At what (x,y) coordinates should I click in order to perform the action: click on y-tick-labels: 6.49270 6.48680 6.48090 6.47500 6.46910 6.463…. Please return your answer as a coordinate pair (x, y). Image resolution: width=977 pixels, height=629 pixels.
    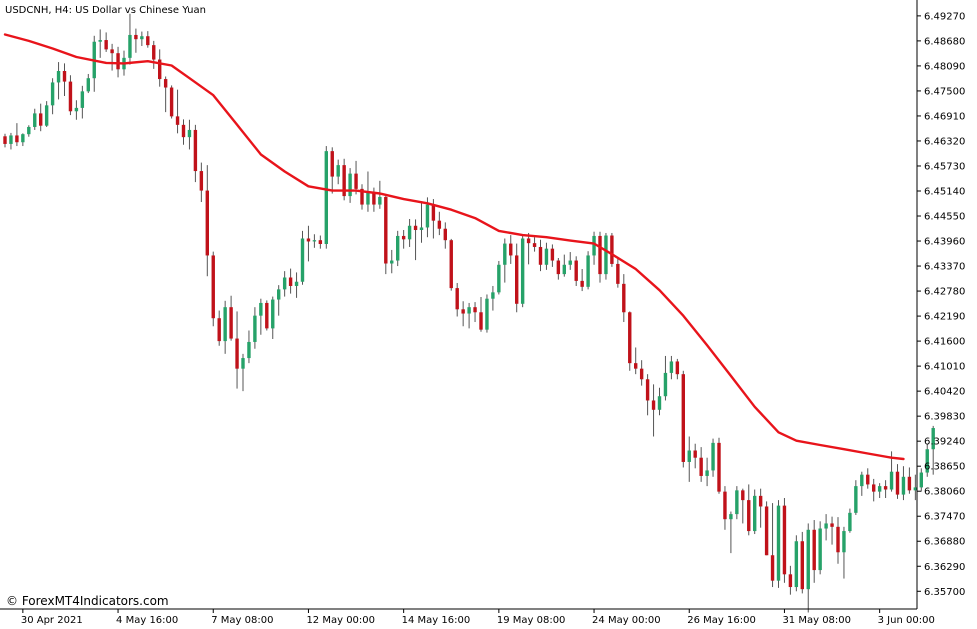
    Looking at the image, I should click on (941, 304).